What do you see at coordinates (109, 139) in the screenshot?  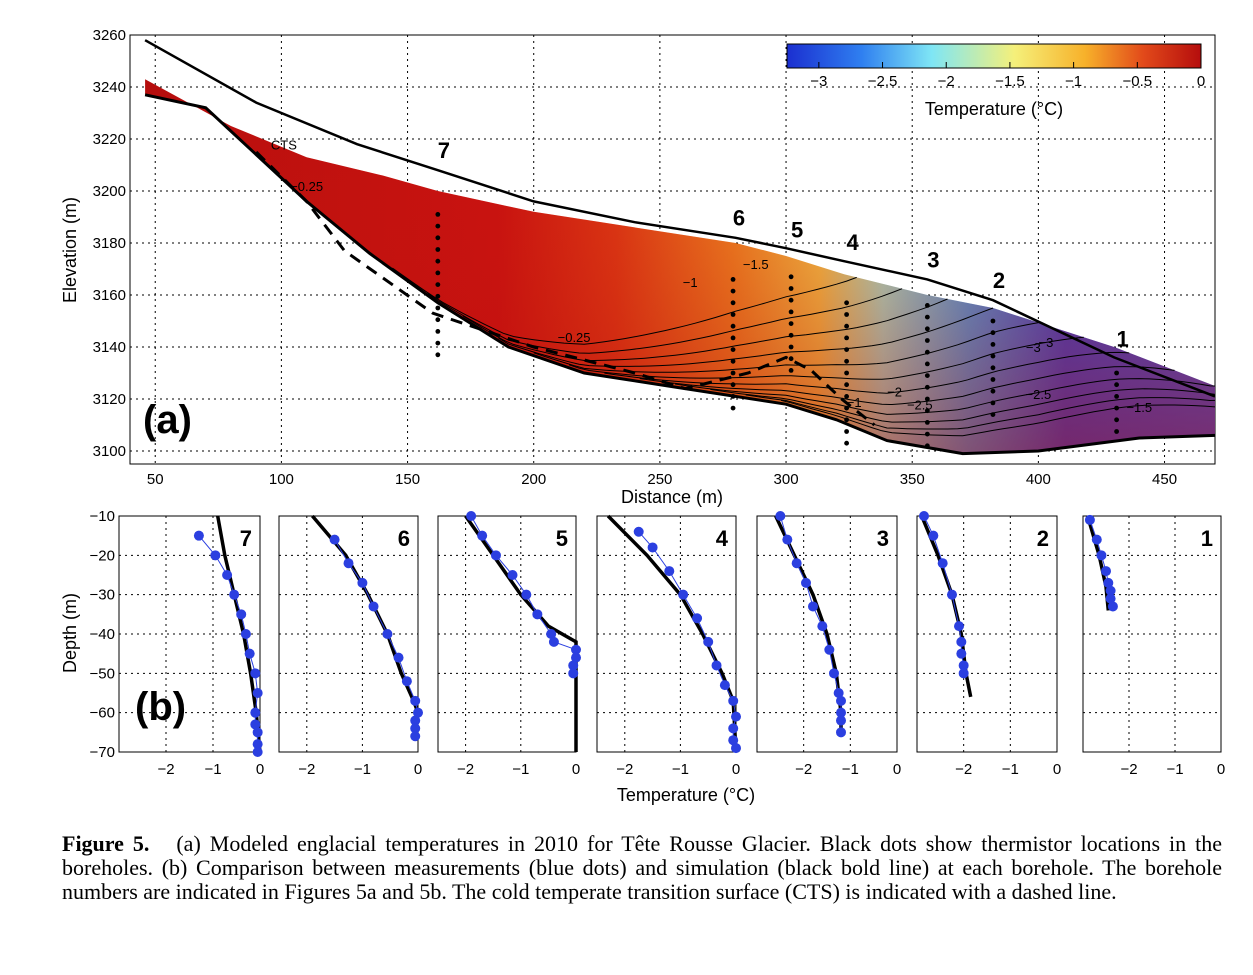 I see `y-tick-label: 3220` at bounding box center [109, 139].